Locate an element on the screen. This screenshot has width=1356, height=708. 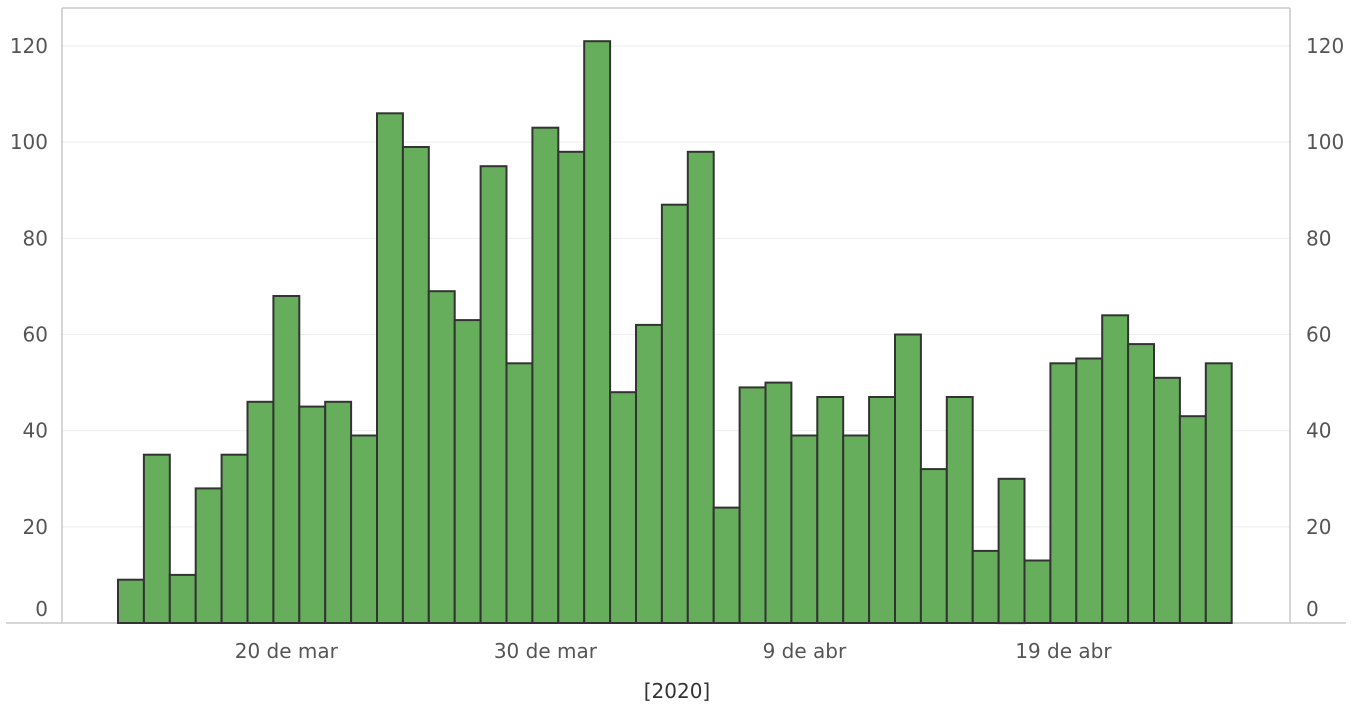
y-tick-left-120: 120 is located at coordinates (29, 46).